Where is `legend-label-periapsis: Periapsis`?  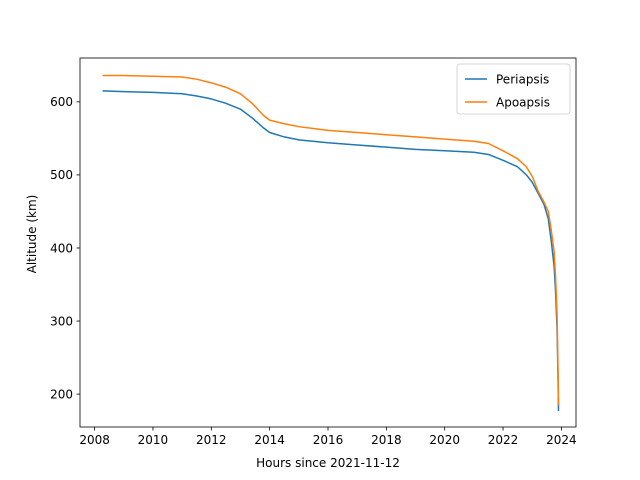 legend-label-periapsis: Periapsis is located at coordinates (522, 79).